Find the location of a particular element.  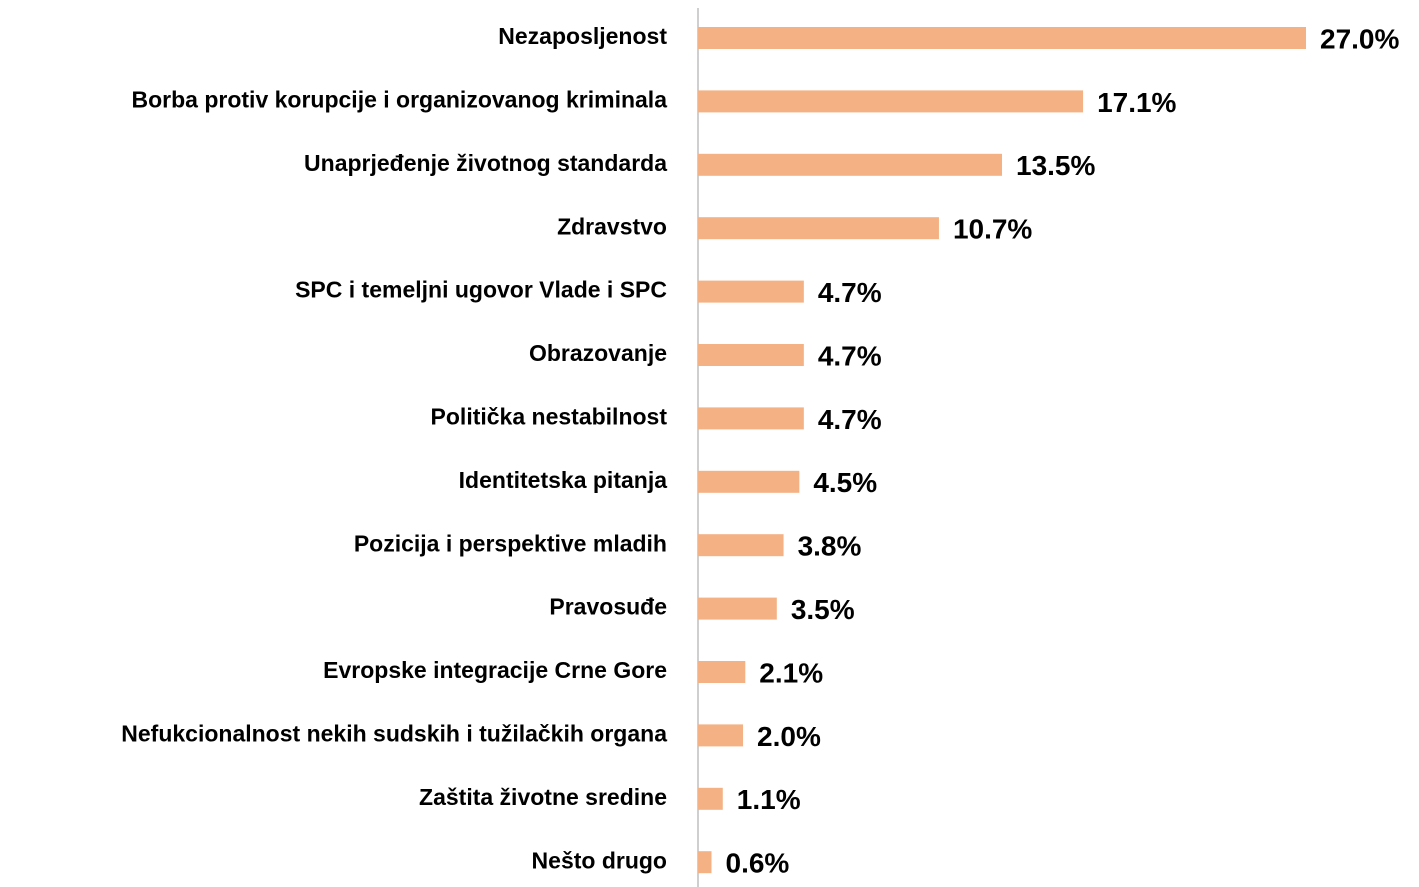

category-label: Unaprjeđenje životnog standarda is located at coordinates (485, 163).